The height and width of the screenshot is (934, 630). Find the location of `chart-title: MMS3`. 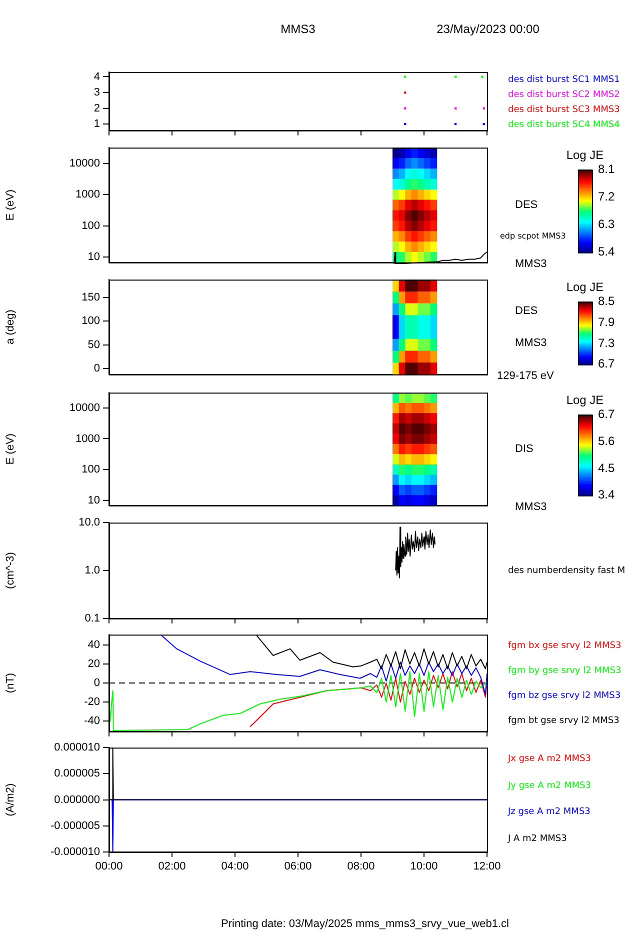

chart-title: MMS3 is located at coordinates (298, 29).